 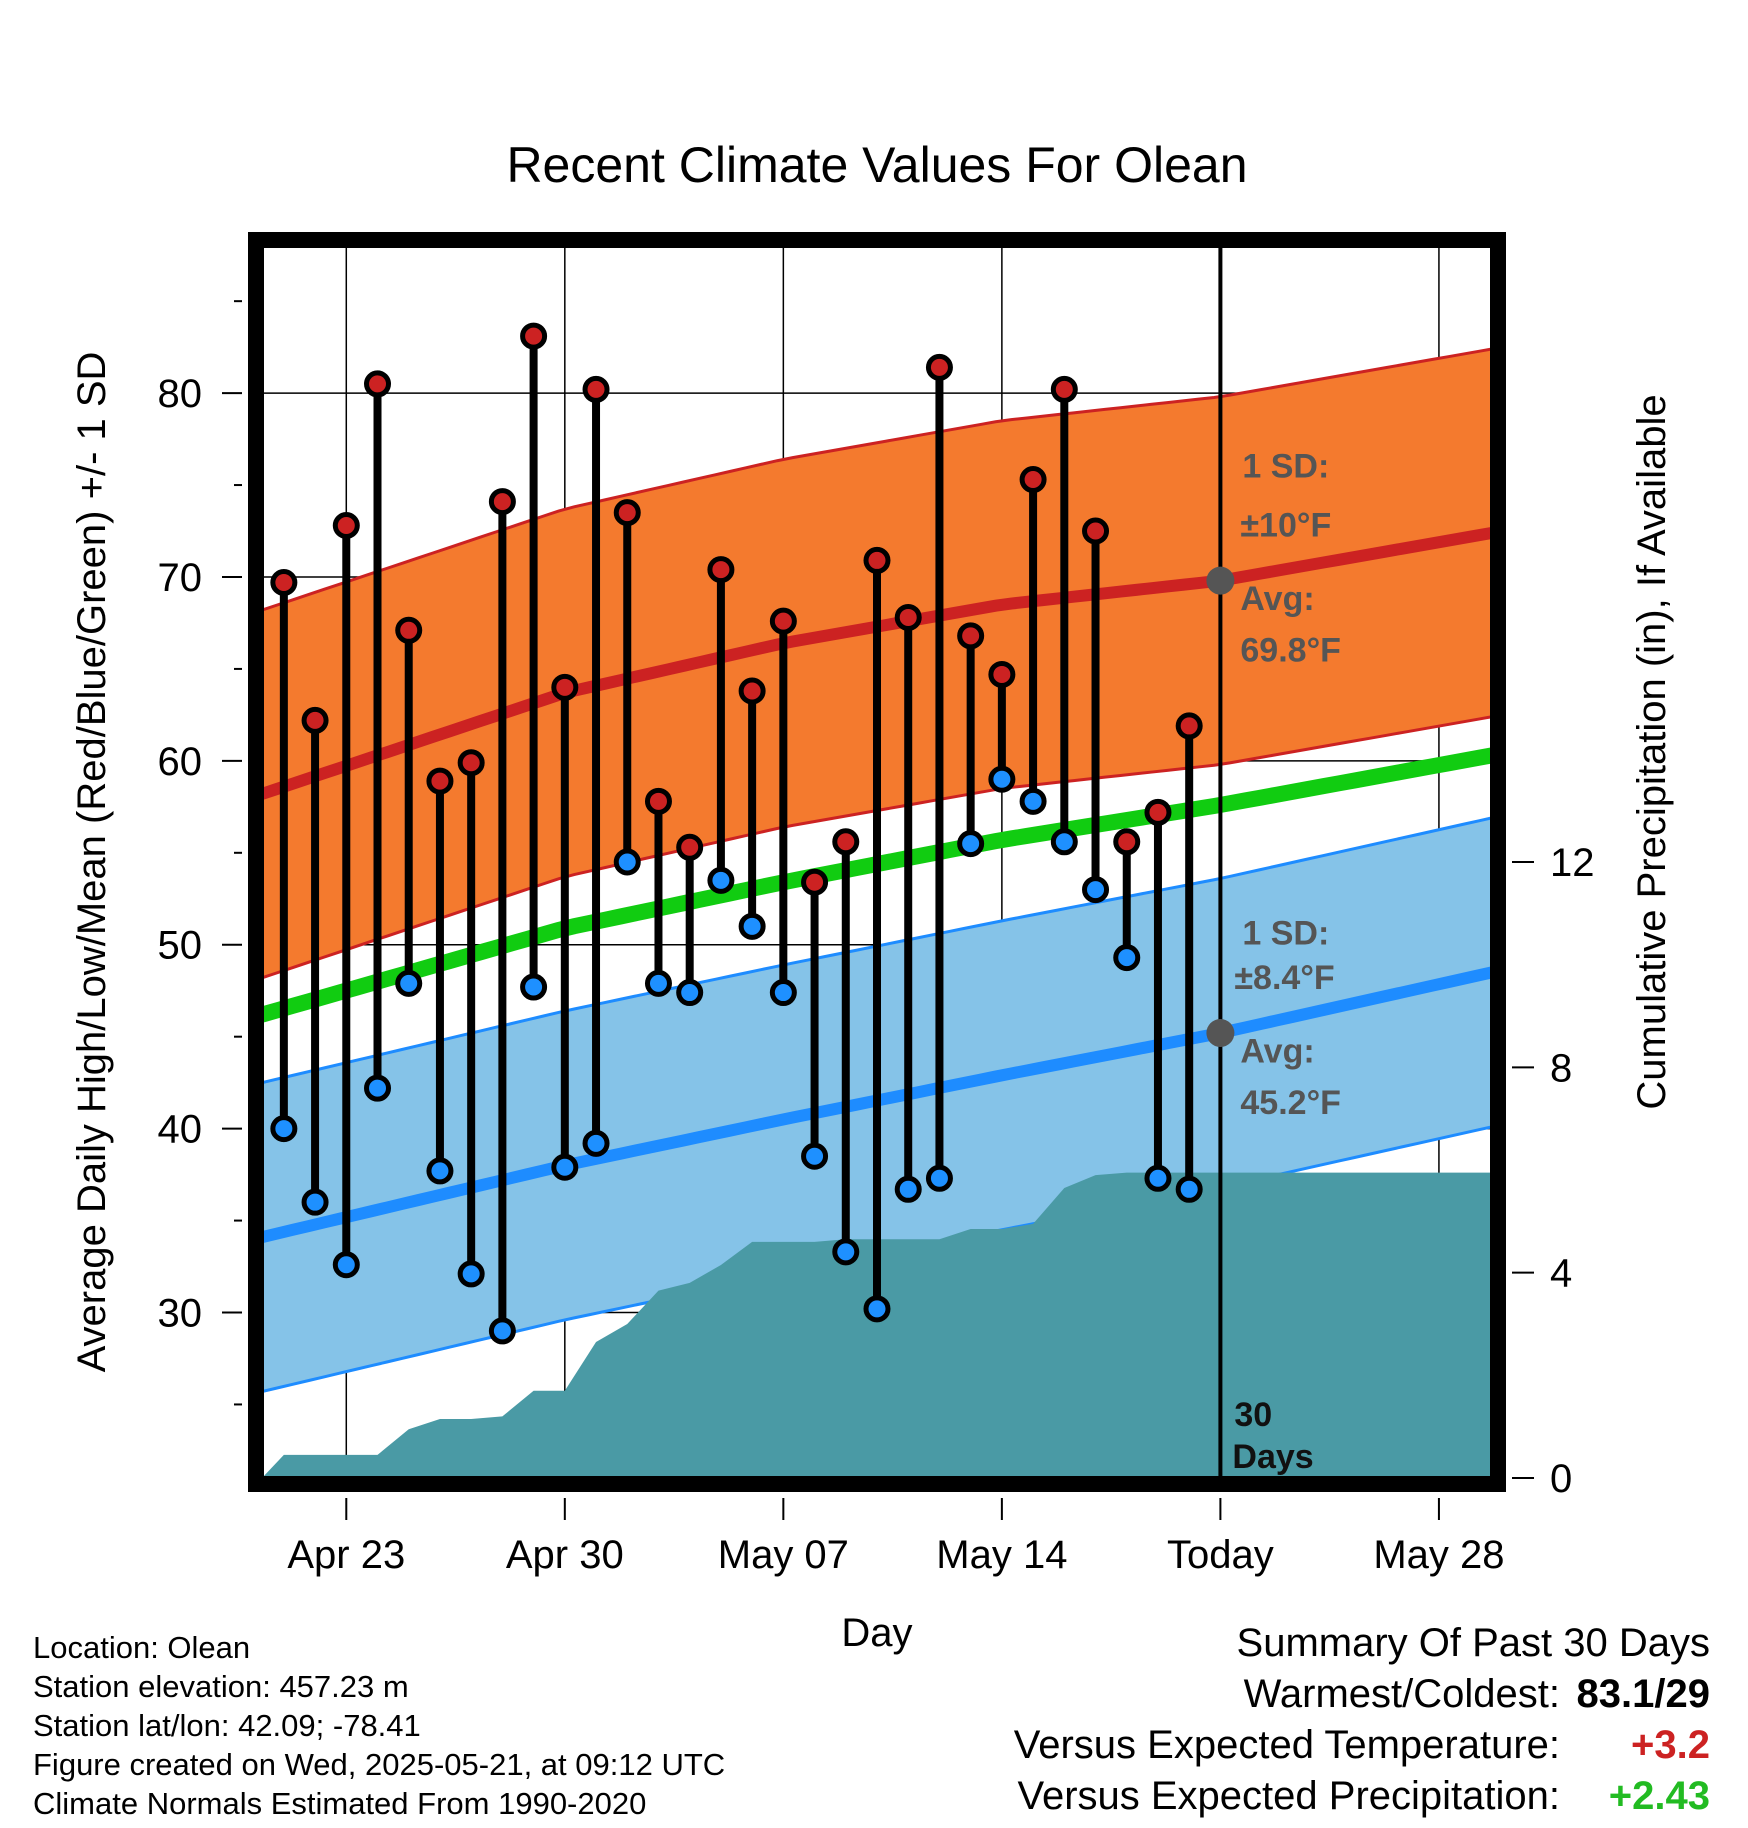 I want to click on x-tick-label-3: May 14, so click(x=1001, y=1555).